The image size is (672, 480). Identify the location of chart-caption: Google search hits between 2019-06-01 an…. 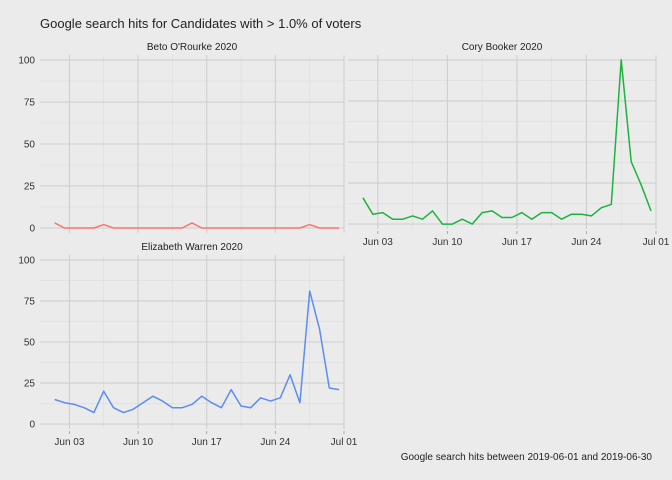
(527, 457).